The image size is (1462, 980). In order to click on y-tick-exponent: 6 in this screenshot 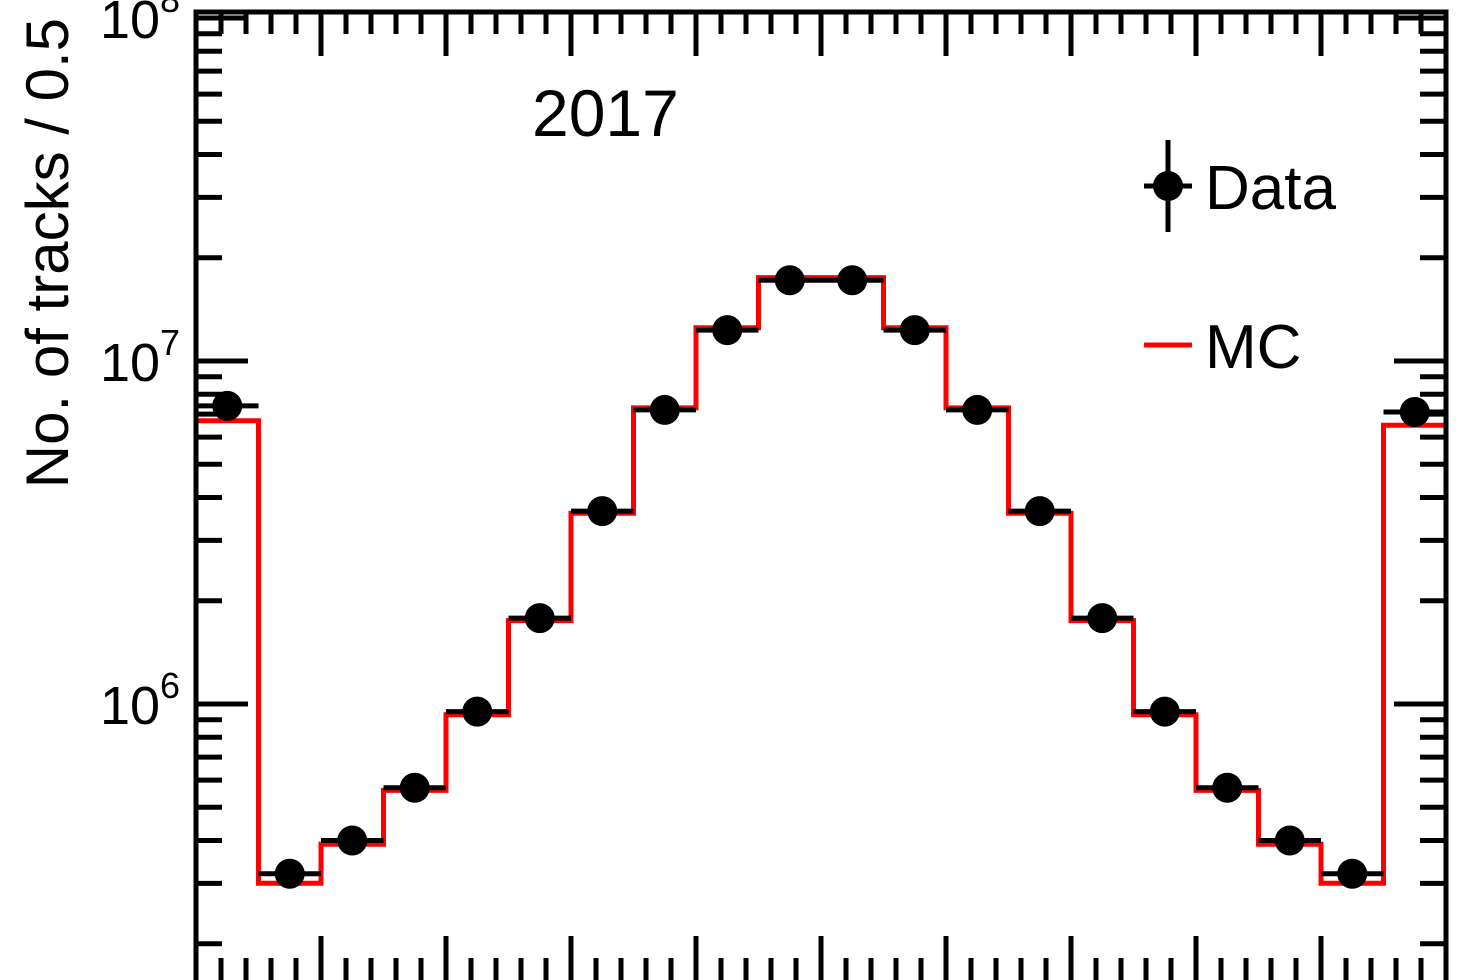, I will do `click(170, 685)`.